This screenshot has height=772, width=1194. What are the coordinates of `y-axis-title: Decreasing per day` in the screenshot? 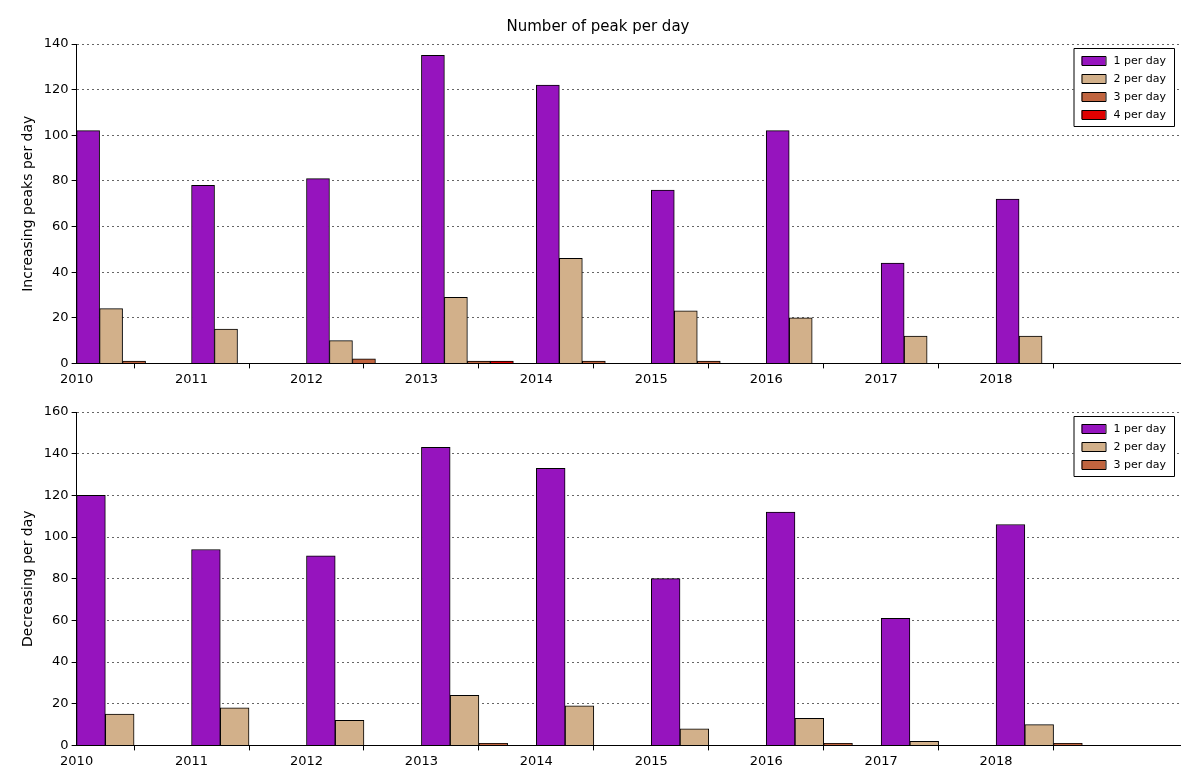 It's located at (27, 578).